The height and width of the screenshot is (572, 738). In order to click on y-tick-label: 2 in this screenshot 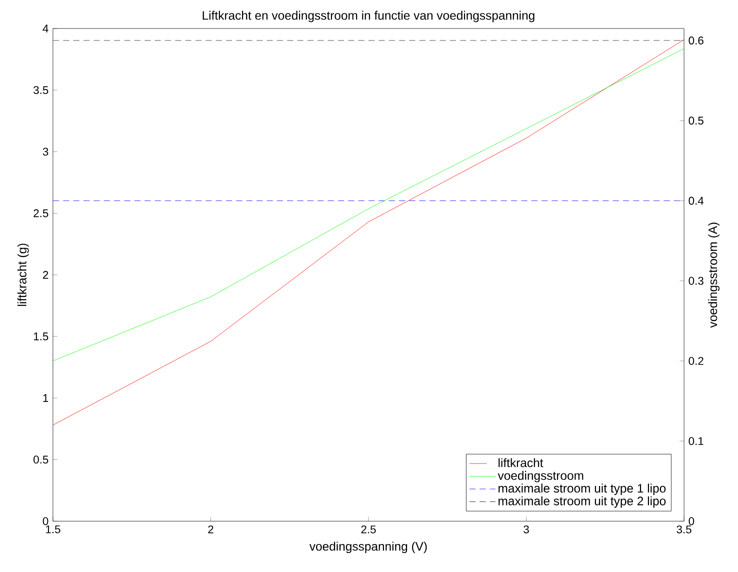, I will do `click(45, 274)`.